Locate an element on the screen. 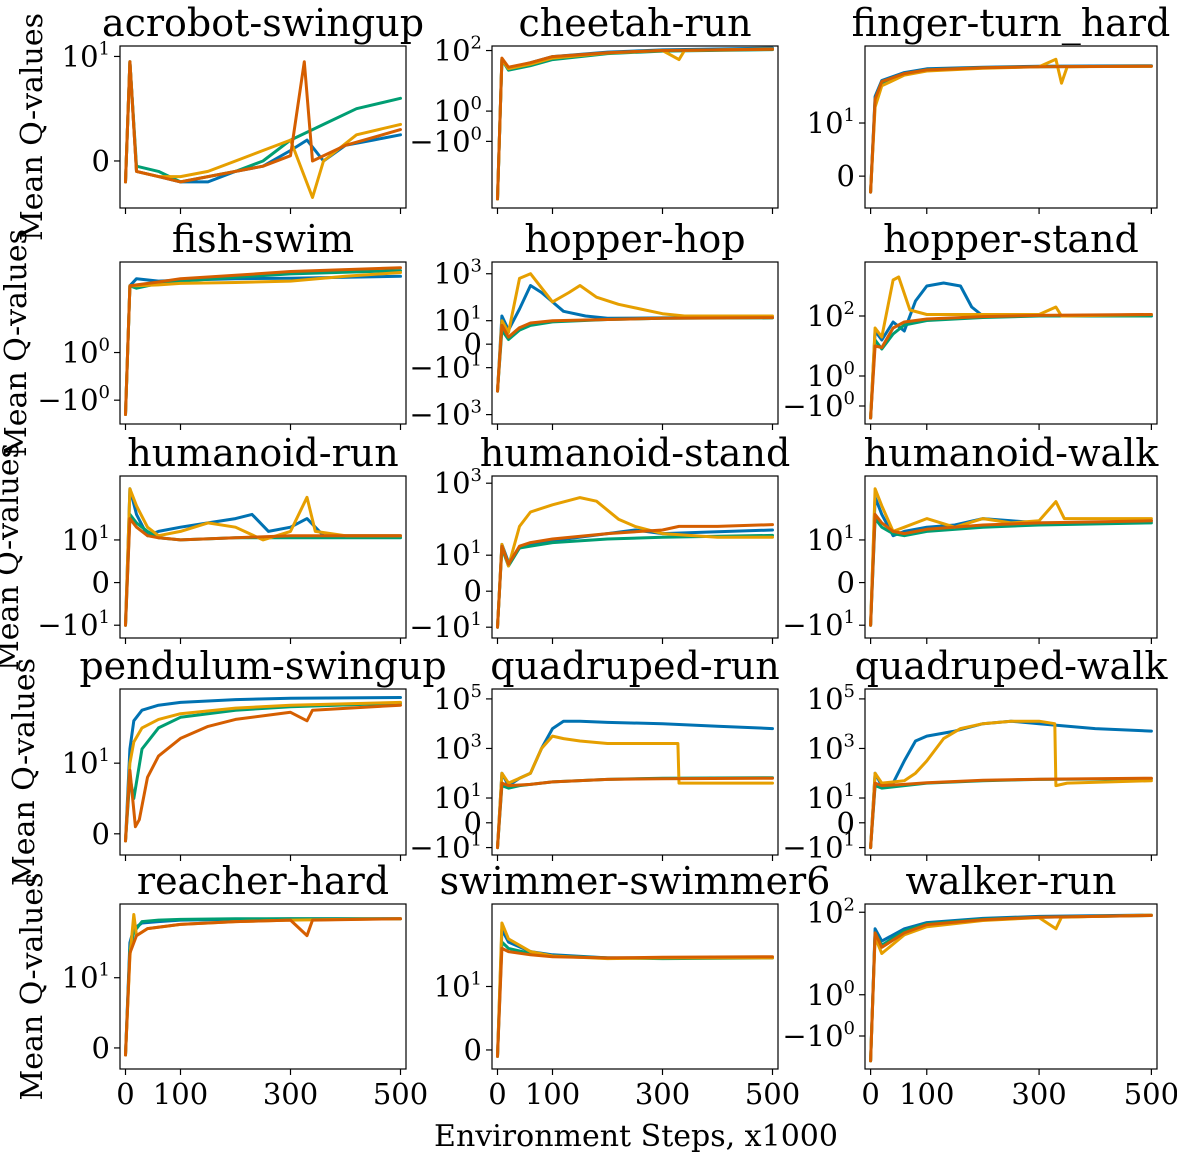  x-tick-label: 300 is located at coordinates (1038, 1094).